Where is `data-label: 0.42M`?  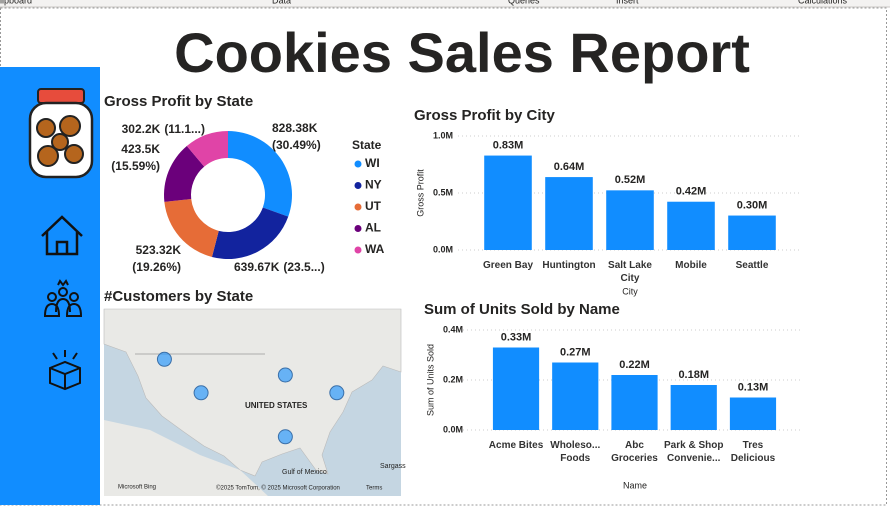
data-label: 0.42M is located at coordinates (691, 192).